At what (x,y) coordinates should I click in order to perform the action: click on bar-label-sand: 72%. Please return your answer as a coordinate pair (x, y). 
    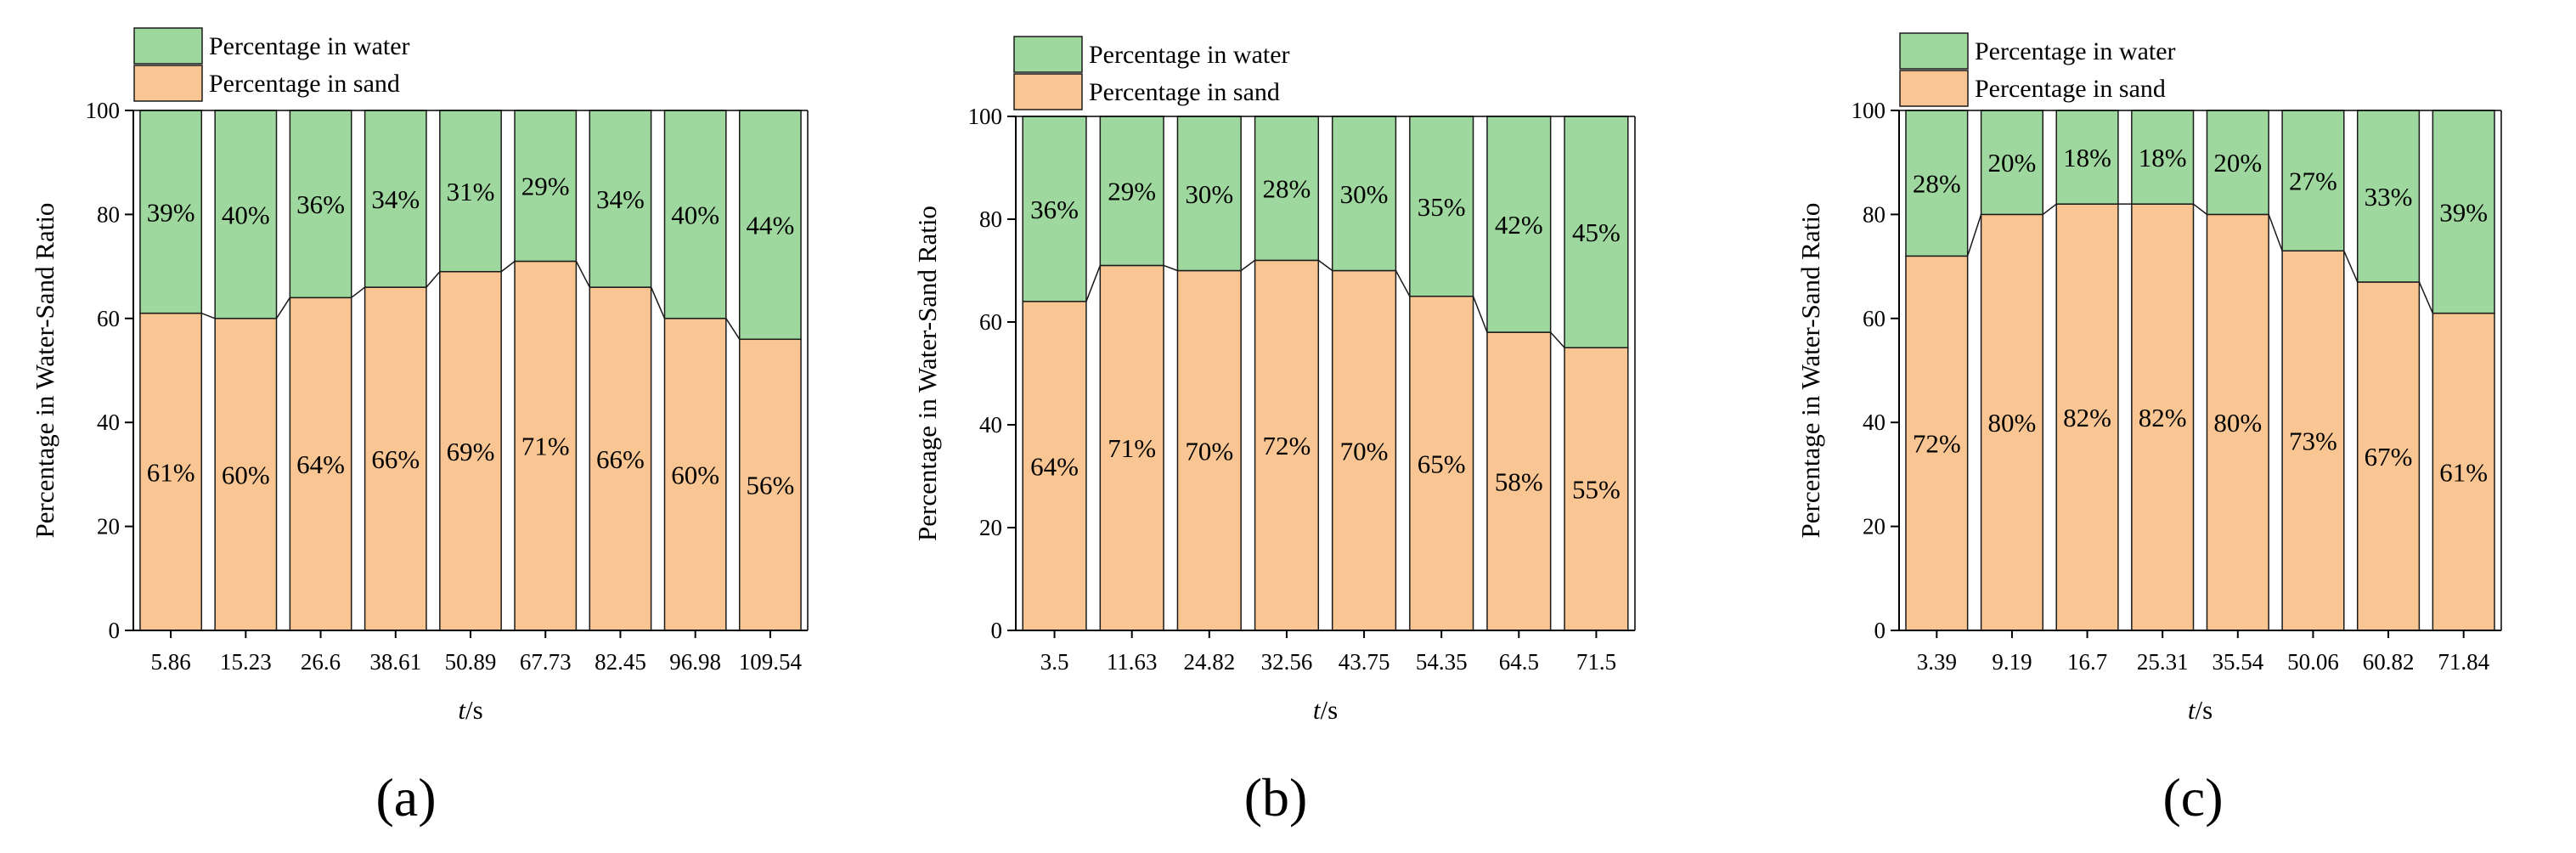
    Looking at the image, I should click on (1287, 446).